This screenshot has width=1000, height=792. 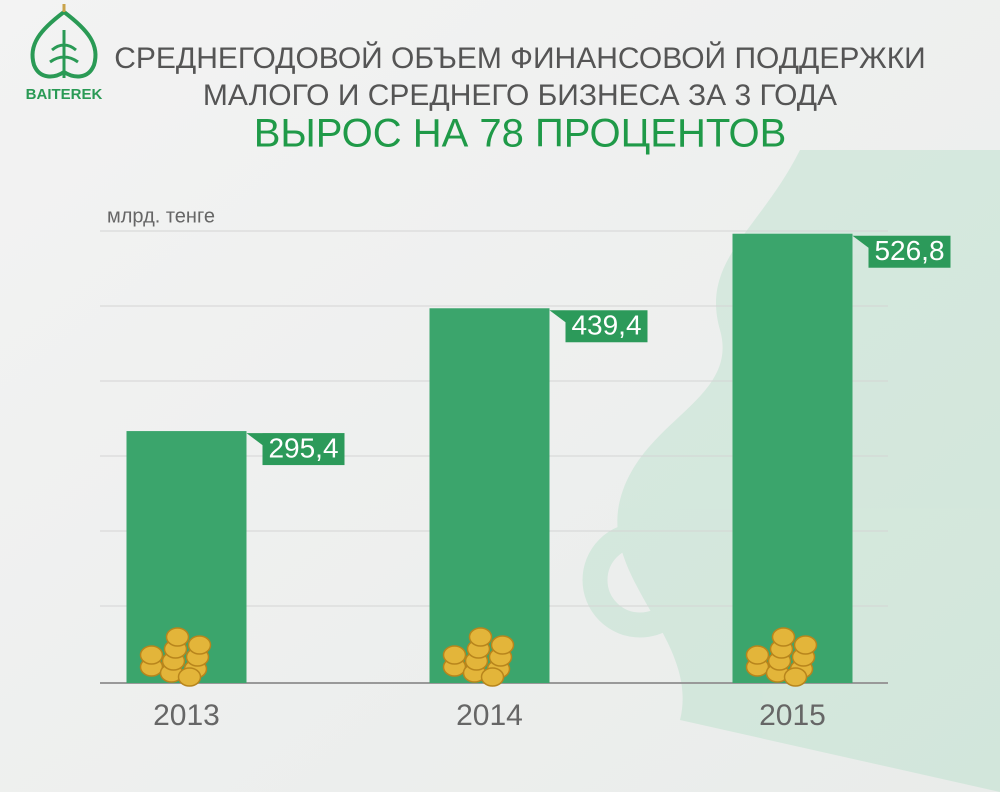 I want to click on value-label: 295,4, so click(x=303, y=447).